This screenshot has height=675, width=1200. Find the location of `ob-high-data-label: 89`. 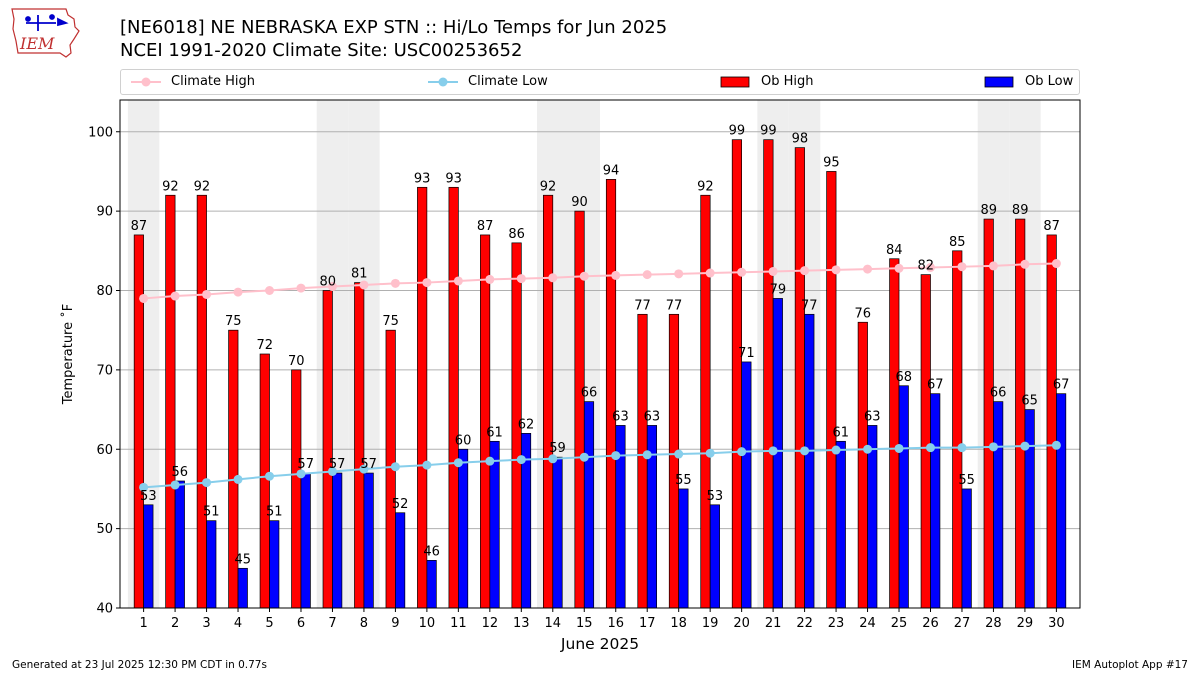

ob-high-data-label: 89 is located at coordinates (988, 210).